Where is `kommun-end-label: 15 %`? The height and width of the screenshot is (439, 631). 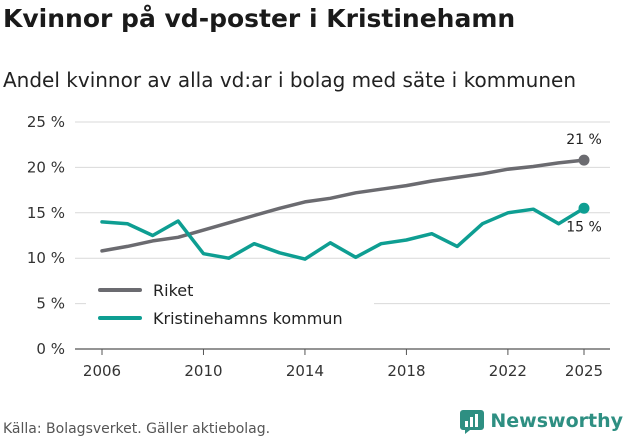
kommun-end-label: 15 % is located at coordinates (584, 227).